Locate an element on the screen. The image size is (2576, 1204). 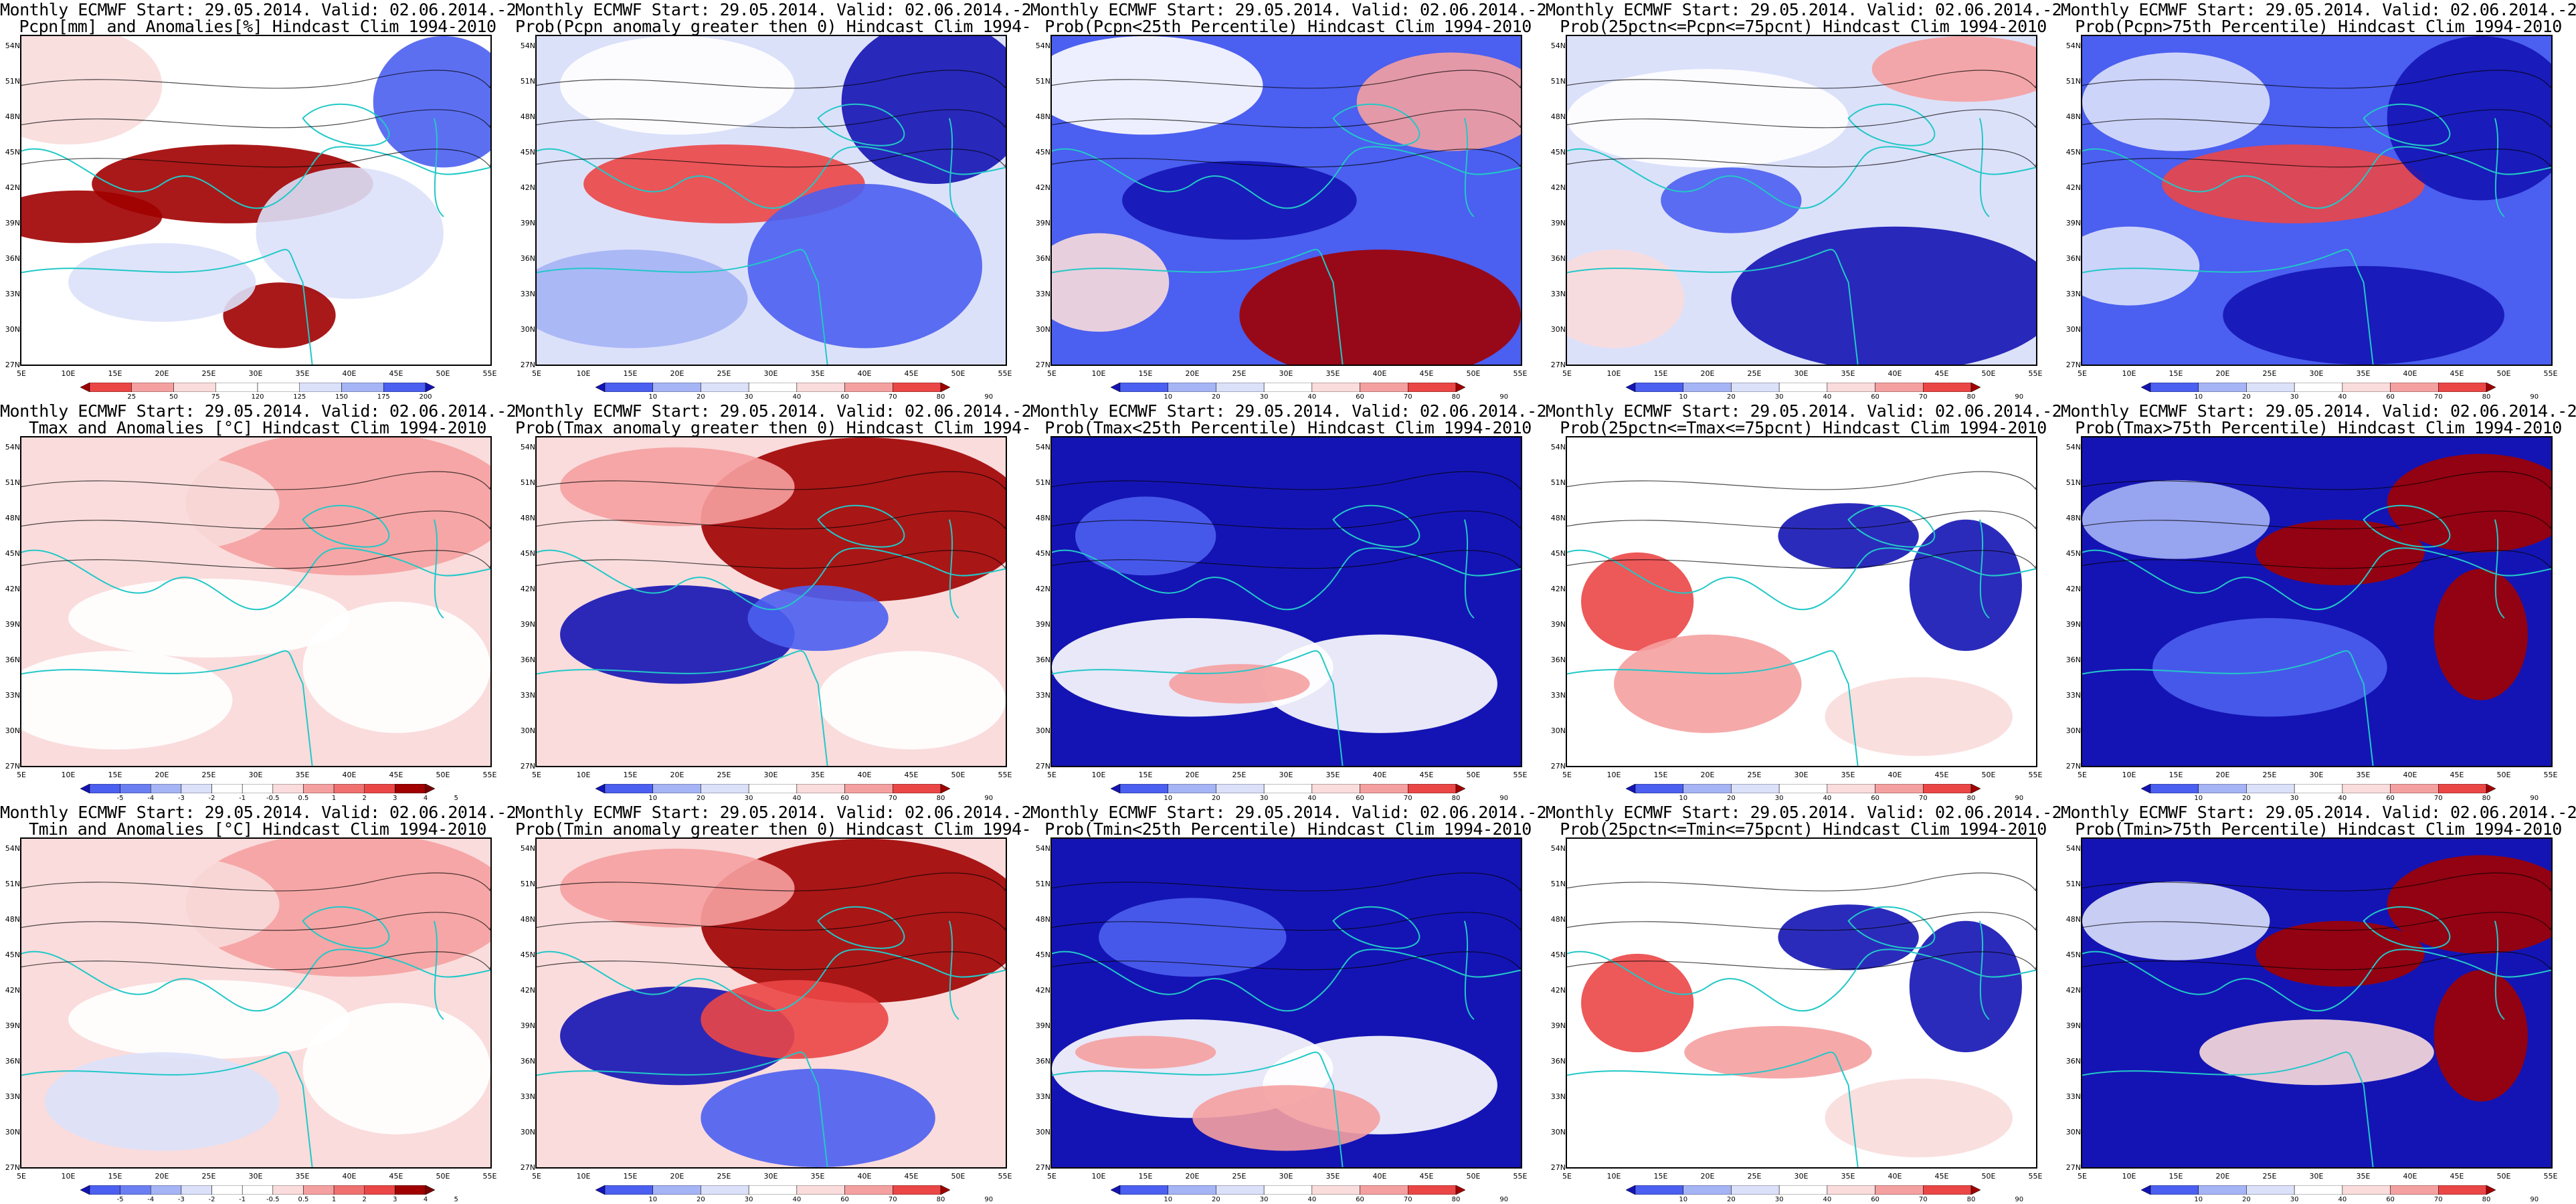
colorbar-swatches is located at coordinates (1803, 1190).